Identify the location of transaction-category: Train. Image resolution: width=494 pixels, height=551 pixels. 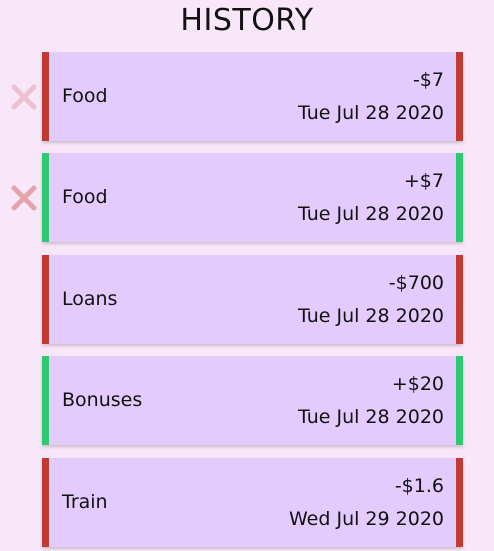
(85, 502).